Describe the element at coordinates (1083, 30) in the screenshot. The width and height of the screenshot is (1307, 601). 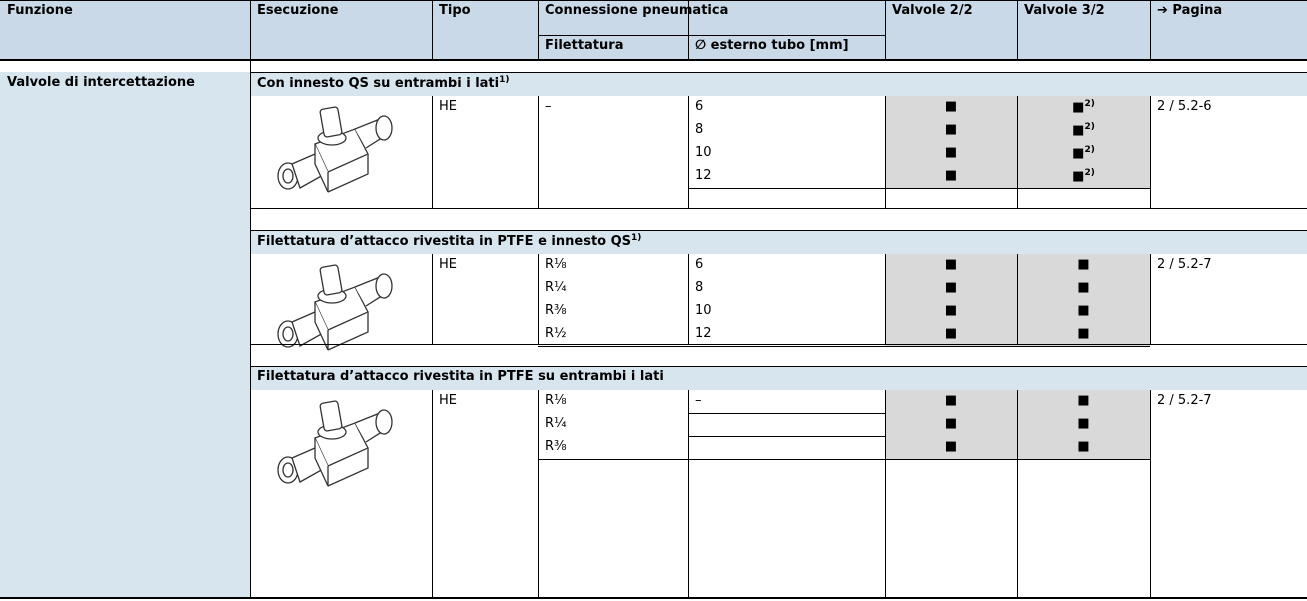
I see `header-cell: Valvole 3/2` at that location.